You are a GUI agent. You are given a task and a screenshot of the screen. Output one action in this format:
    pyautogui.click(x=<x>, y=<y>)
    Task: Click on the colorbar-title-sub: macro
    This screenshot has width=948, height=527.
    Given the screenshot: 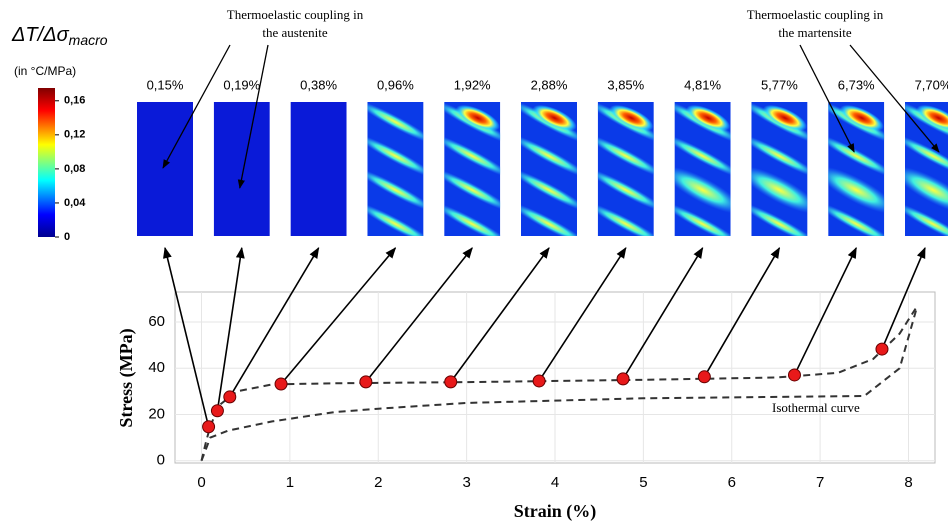 What is the action you would take?
    pyautogui.click(x=88, y=40)
    